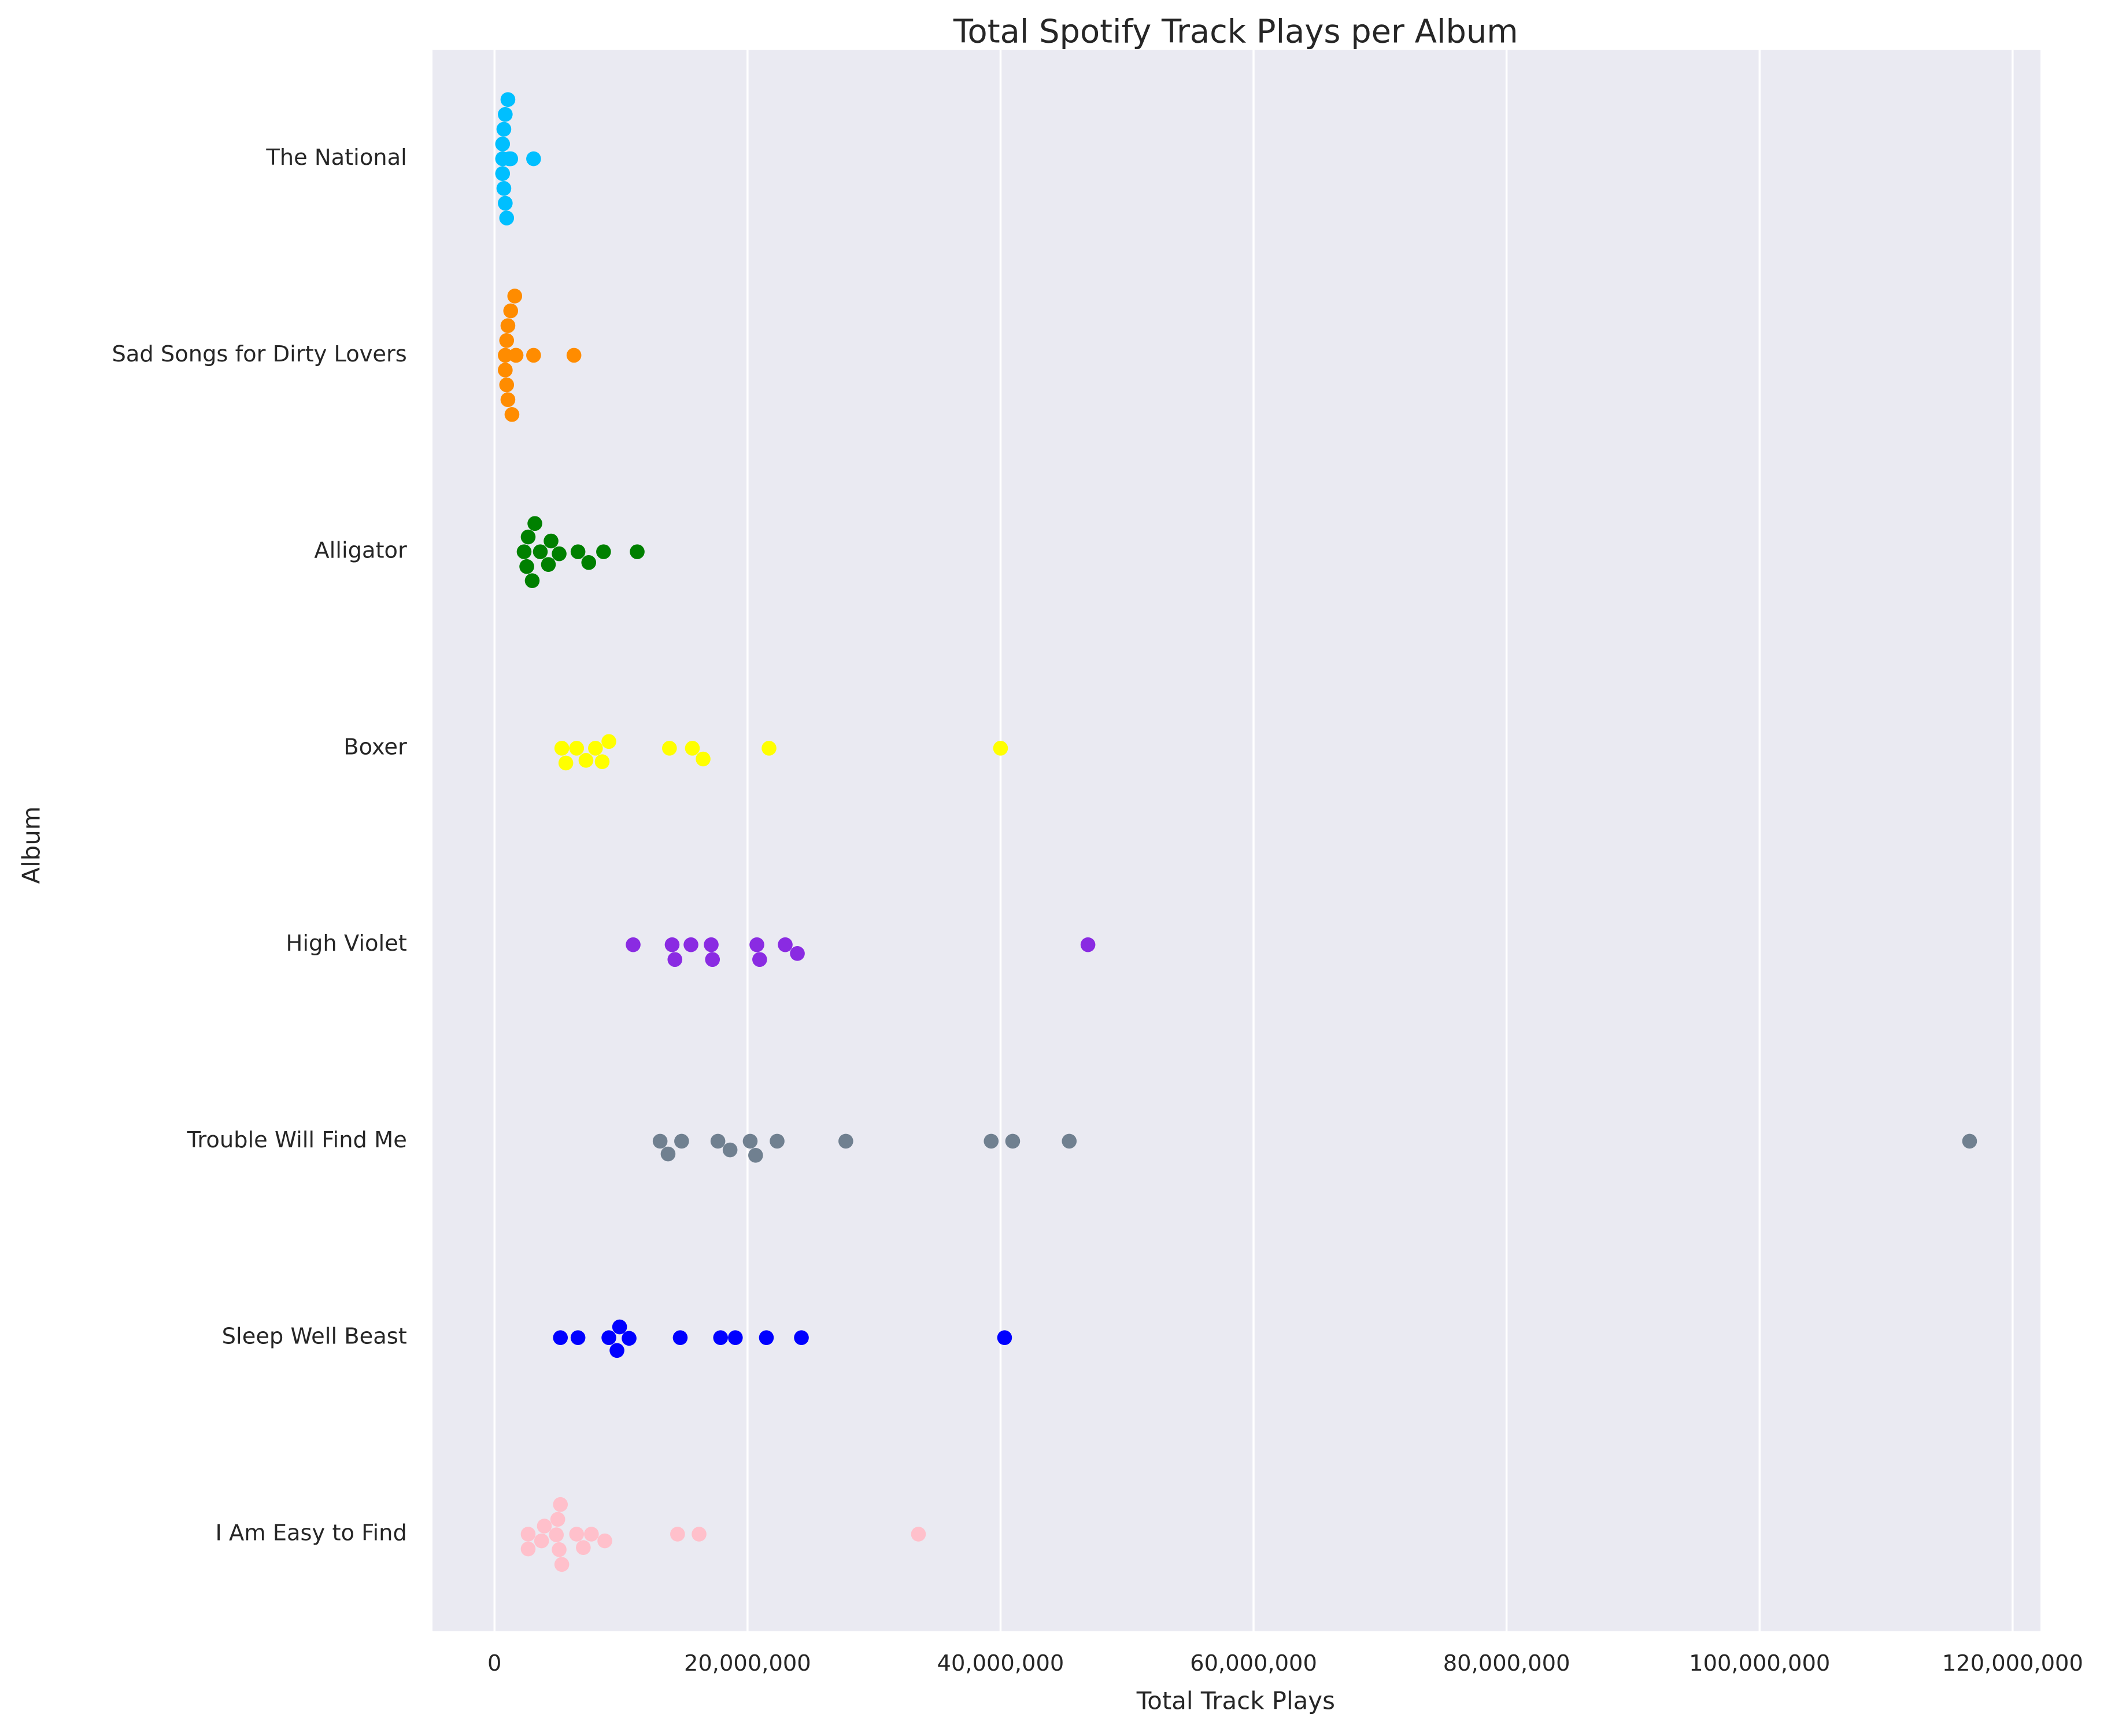  What do you see at coordinates (1235, 1700) in the screenshot?
I see `x-axis-label: Total Track Plays` at bounding box center [1235, 1700].